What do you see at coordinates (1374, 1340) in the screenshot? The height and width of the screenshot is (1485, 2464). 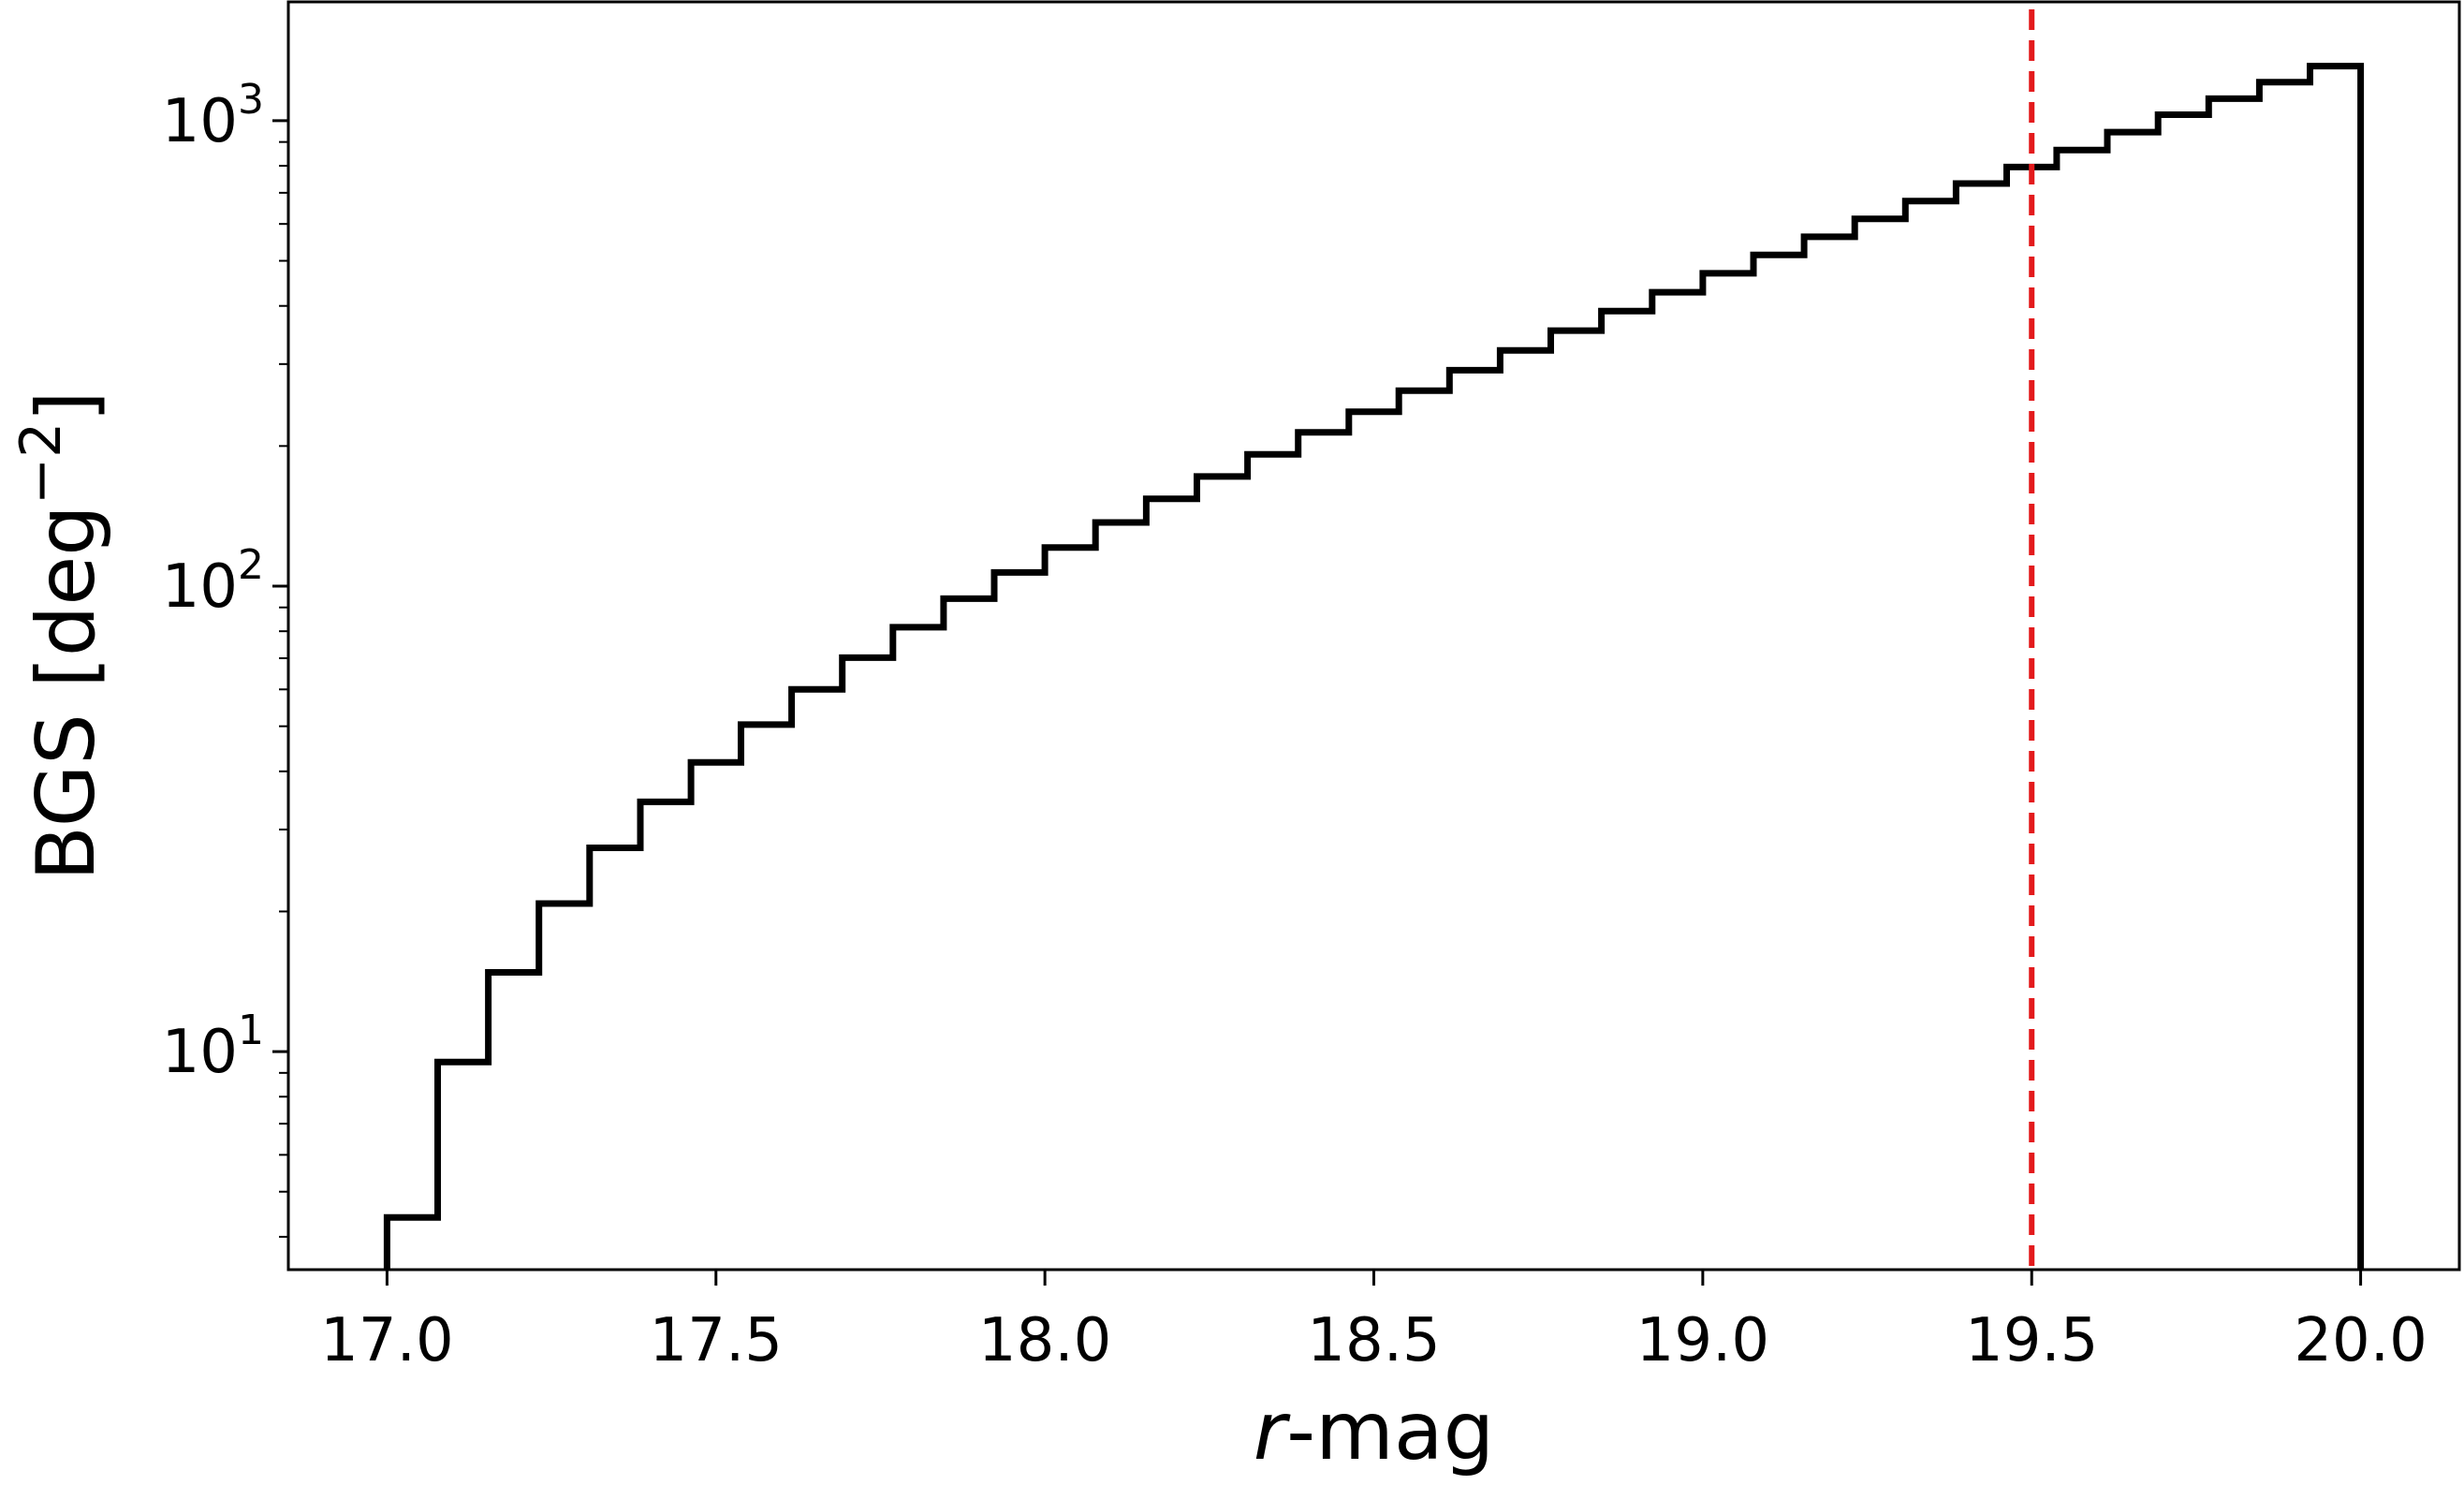 I see `x-tick-label: 18.5` at bounding box center [1374, 1340].